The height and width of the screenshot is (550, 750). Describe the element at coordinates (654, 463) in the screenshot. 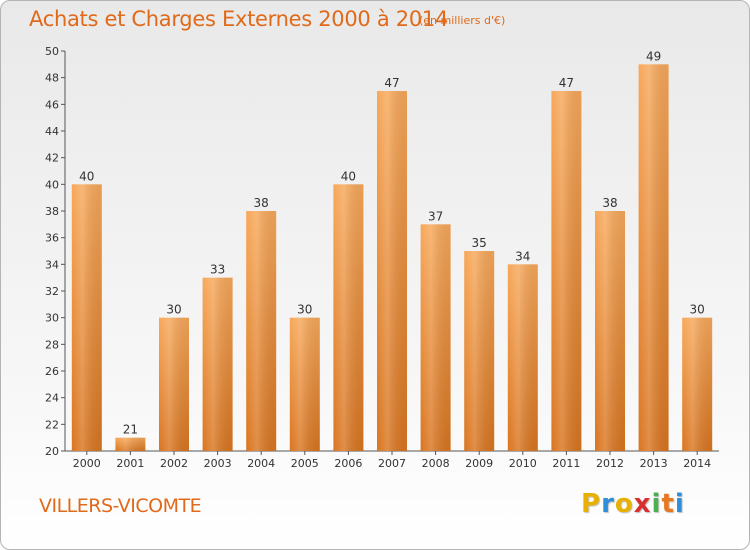

I see `x-tick-label: 2013` at that location.